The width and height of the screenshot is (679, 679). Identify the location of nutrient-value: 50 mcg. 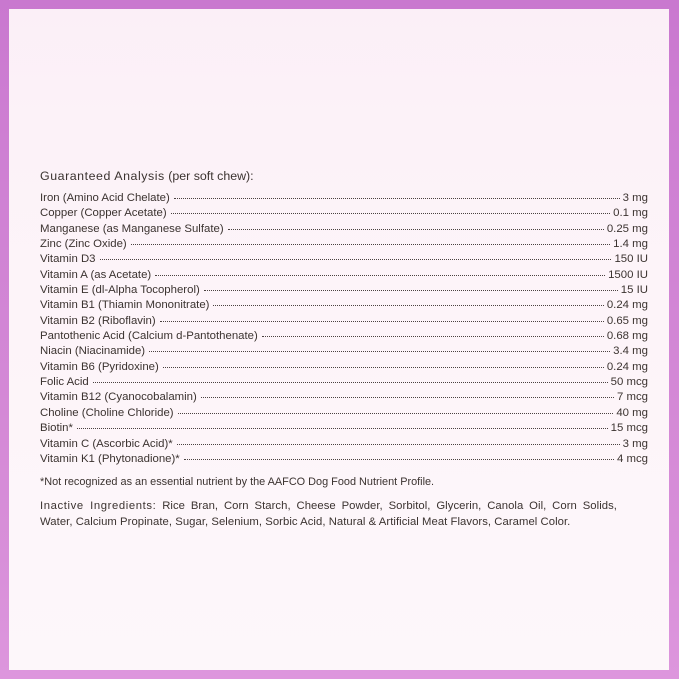
(629, 382).